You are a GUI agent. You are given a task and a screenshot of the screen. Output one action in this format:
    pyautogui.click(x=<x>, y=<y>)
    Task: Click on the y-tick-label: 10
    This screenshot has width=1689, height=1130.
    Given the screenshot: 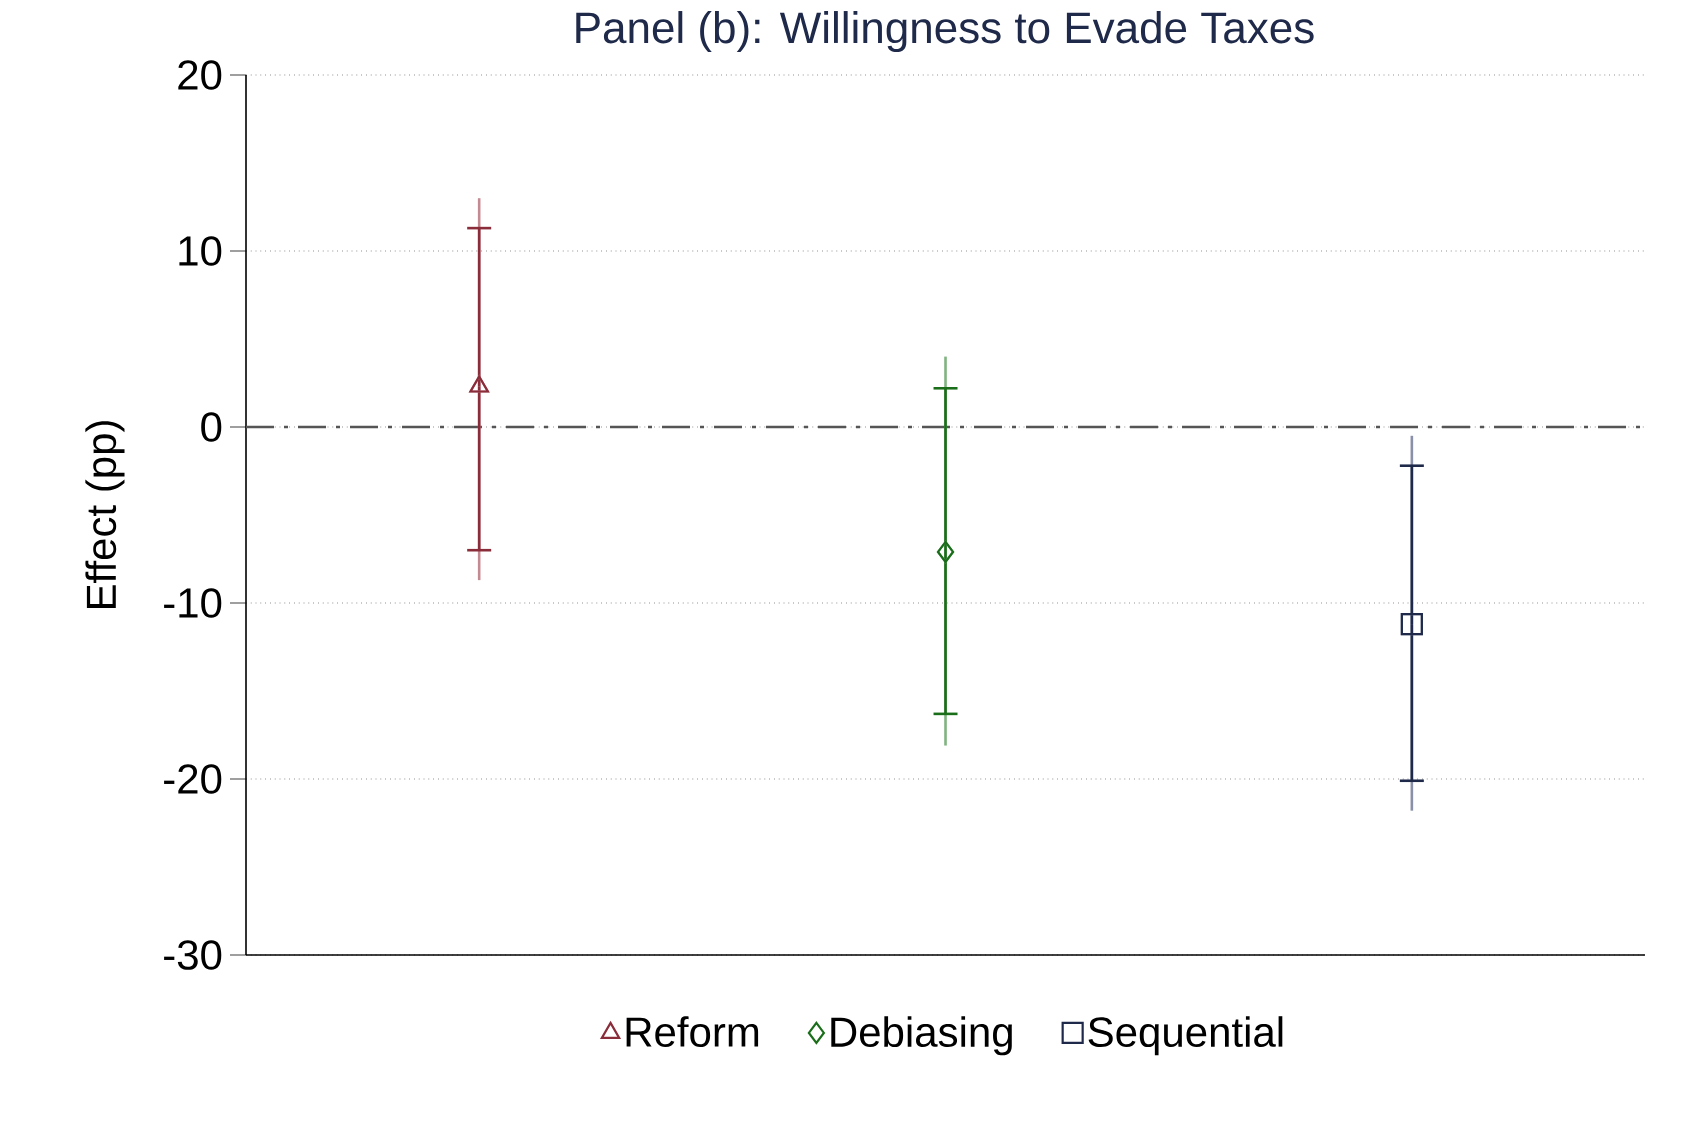 What is the action you would take?
    pyautogui.click(x=200, y=251)
    